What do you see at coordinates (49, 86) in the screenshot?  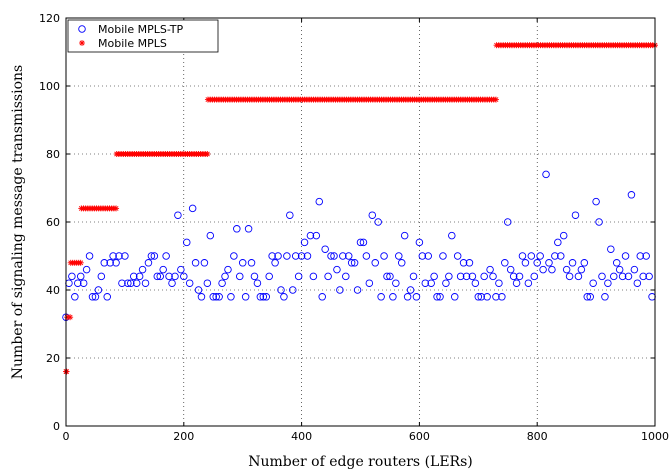 I see `y-tick-label: 100` at bounding box center [49, 86].